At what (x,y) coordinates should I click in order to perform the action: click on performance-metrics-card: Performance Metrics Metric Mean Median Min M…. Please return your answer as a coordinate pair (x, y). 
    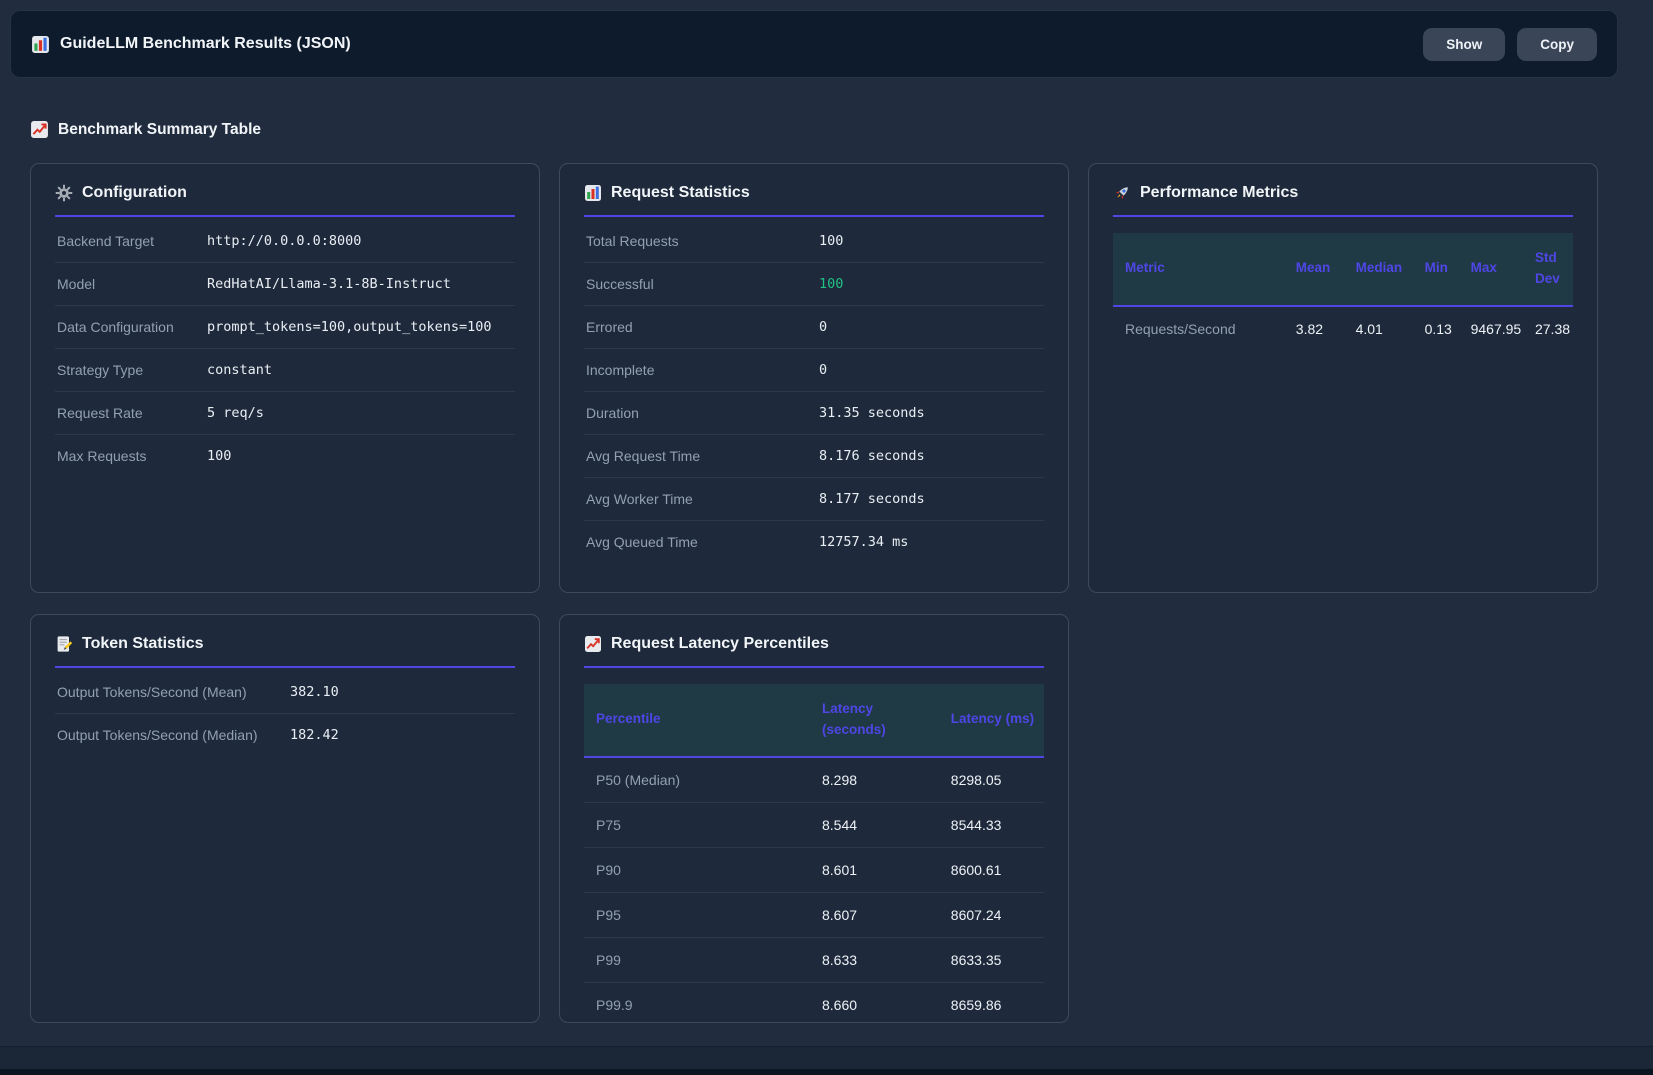
    Looking at the image, I should click on (1343, 378).